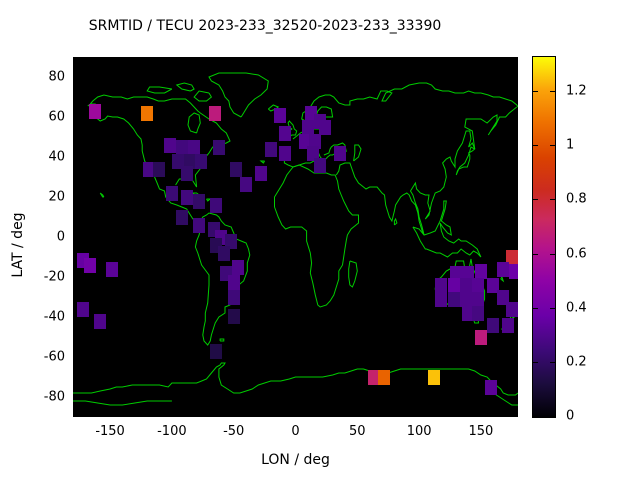 This screenshot has width=640, height=480. I want to click on colorbar, so click(544, 237).